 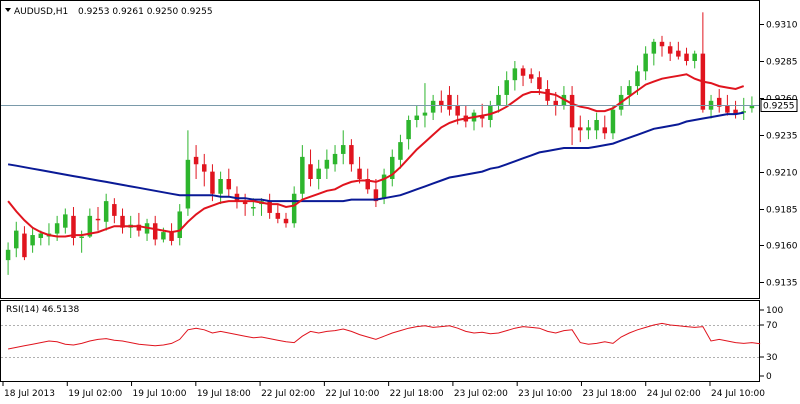 I want to click on time-tick-label: 18 Jul 2013, so click(x=29, y=394).